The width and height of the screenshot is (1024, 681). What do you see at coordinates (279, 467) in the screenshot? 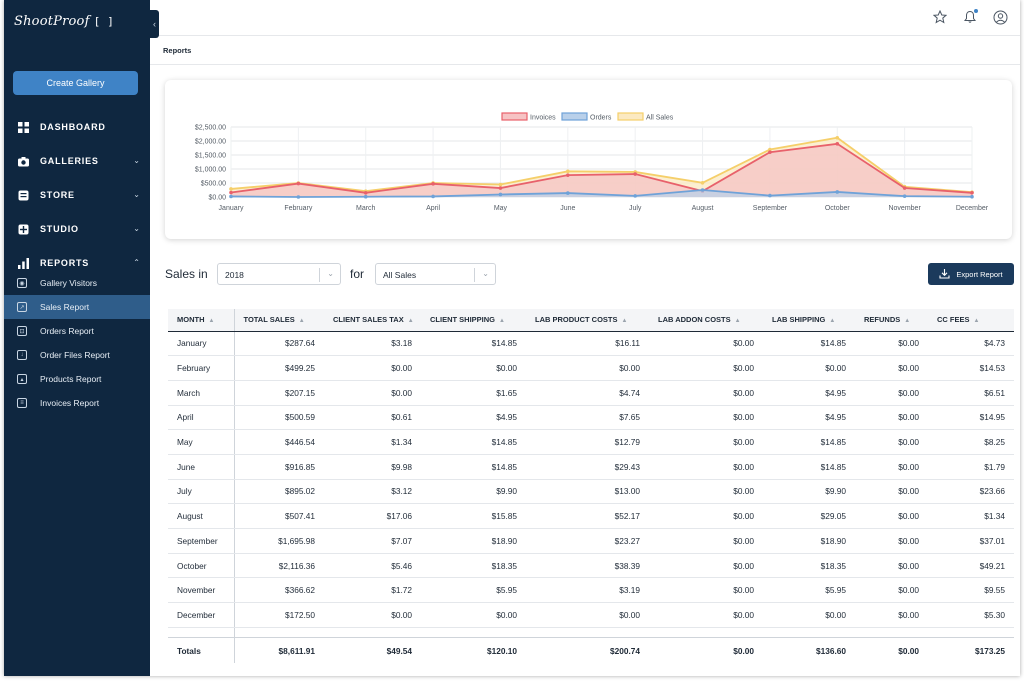
I see `value-cell: $916.85` at bounding box center [279, 467].